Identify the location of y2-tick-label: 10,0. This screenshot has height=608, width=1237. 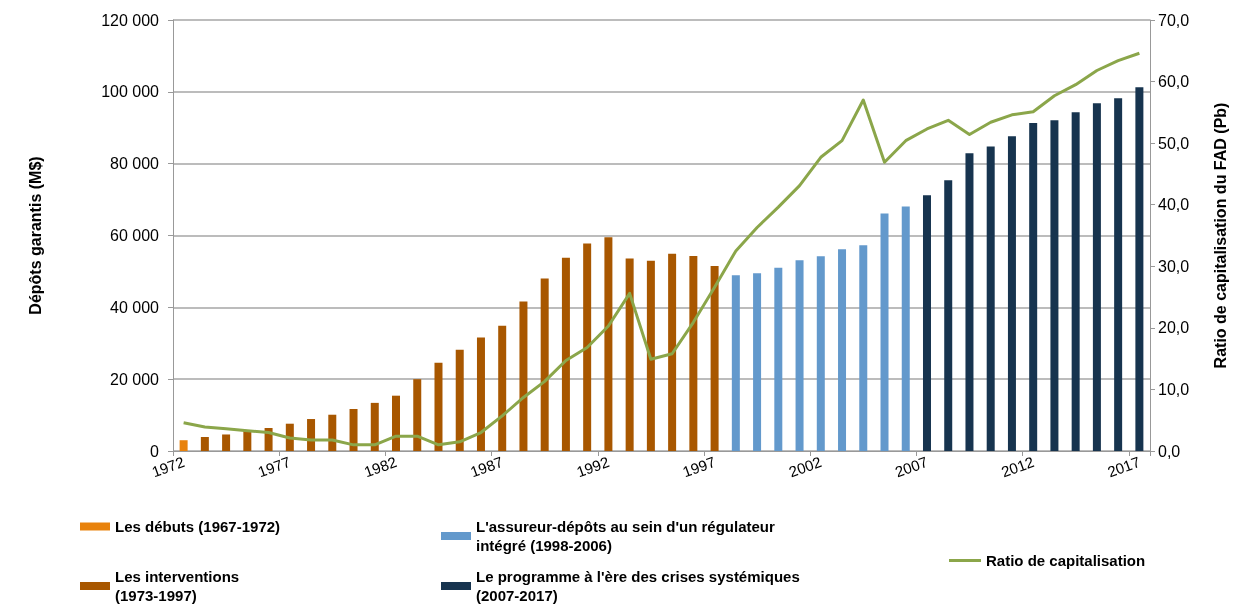
(1174, 389).